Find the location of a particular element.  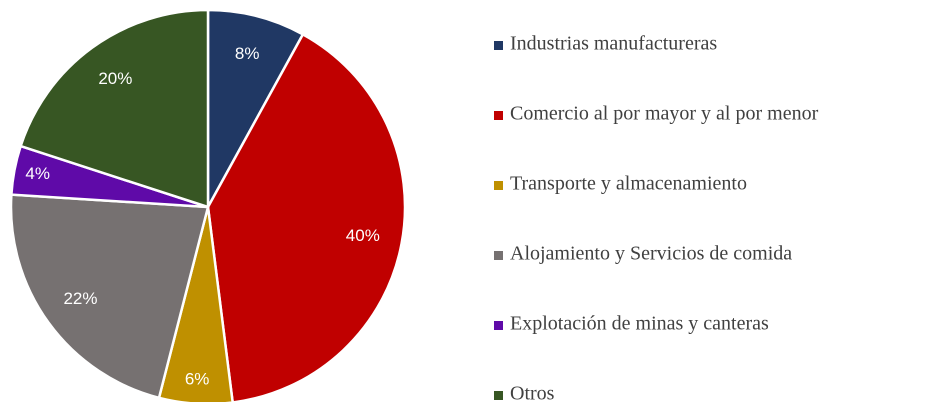

legend-label: Explotación de minas y canteras is located at coordinates (639, 324).